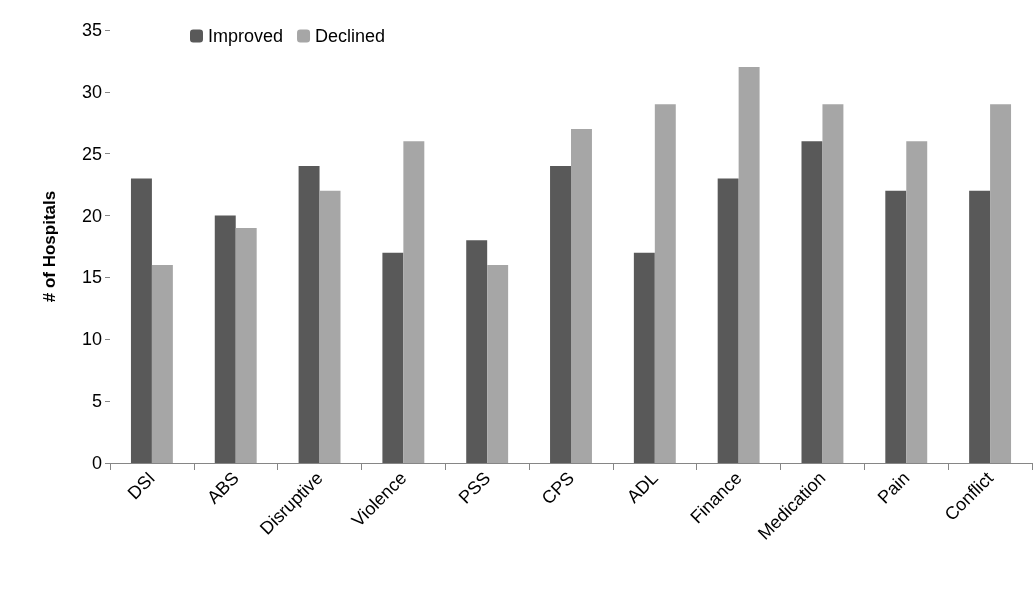 The image size is (1034, 599). What do you see at coordinates (91, 30) in the screenshot?
I see `y-tick-label: 35` at bounding box center [91, 30].